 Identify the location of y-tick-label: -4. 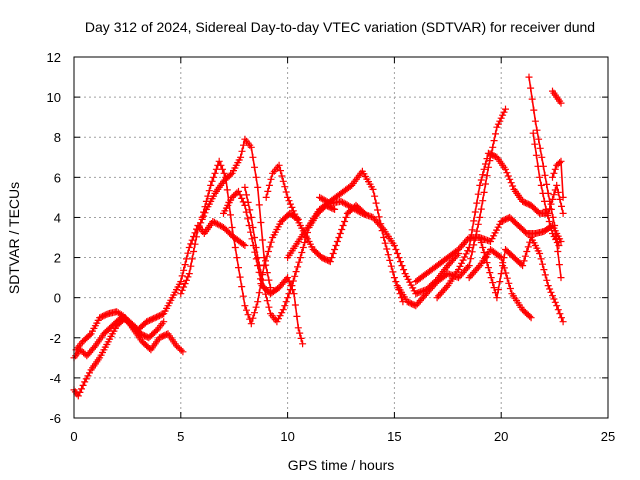
(55, 378).